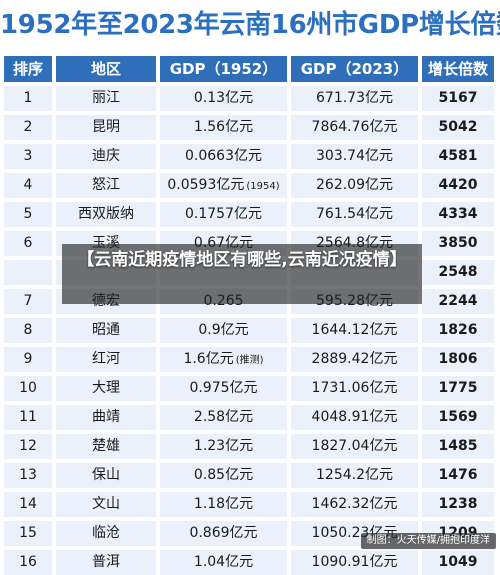  I want to click on cell-gdp2023-text: 1462.32亿元, so click(354, 504).